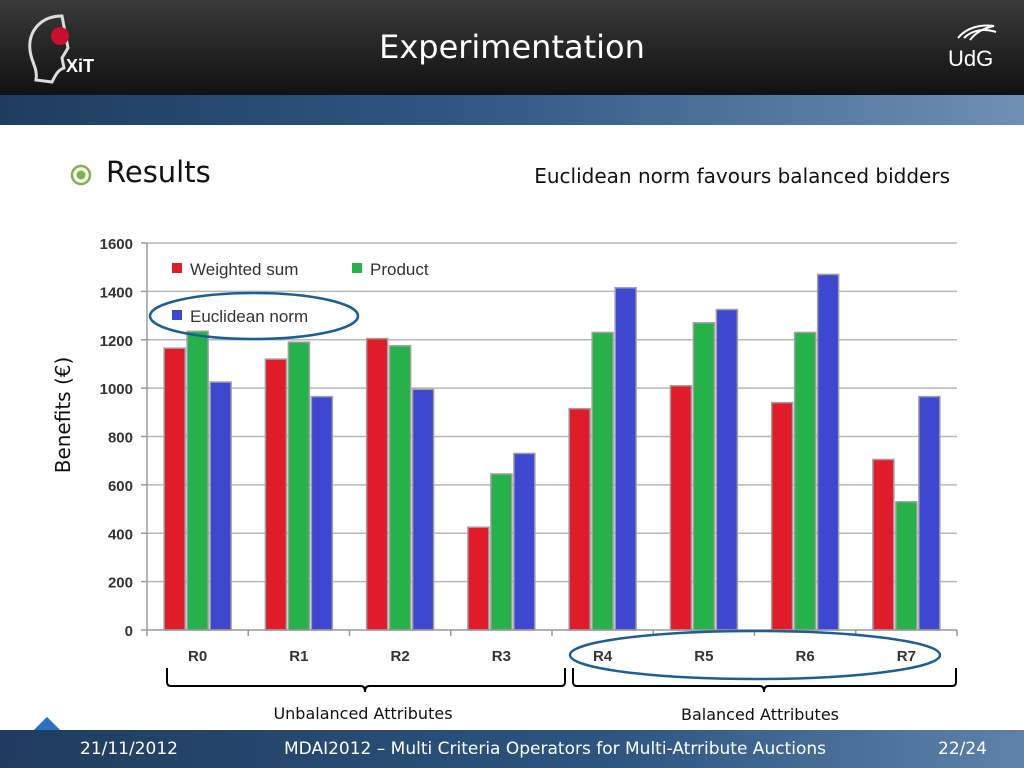 Image resolution: width=1024 pixels, height=768 pixels. What do you see at coordinates (174, 489) in the screenshot?
I see `bar-weighted-sum-r0` at bounding box center [174, 489].